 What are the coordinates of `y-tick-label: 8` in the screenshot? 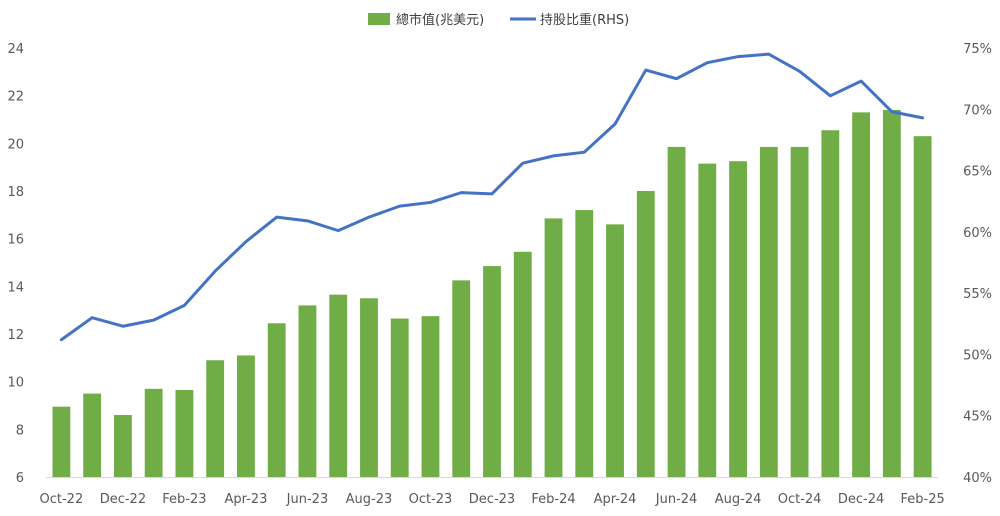 It's located at (20, 430).